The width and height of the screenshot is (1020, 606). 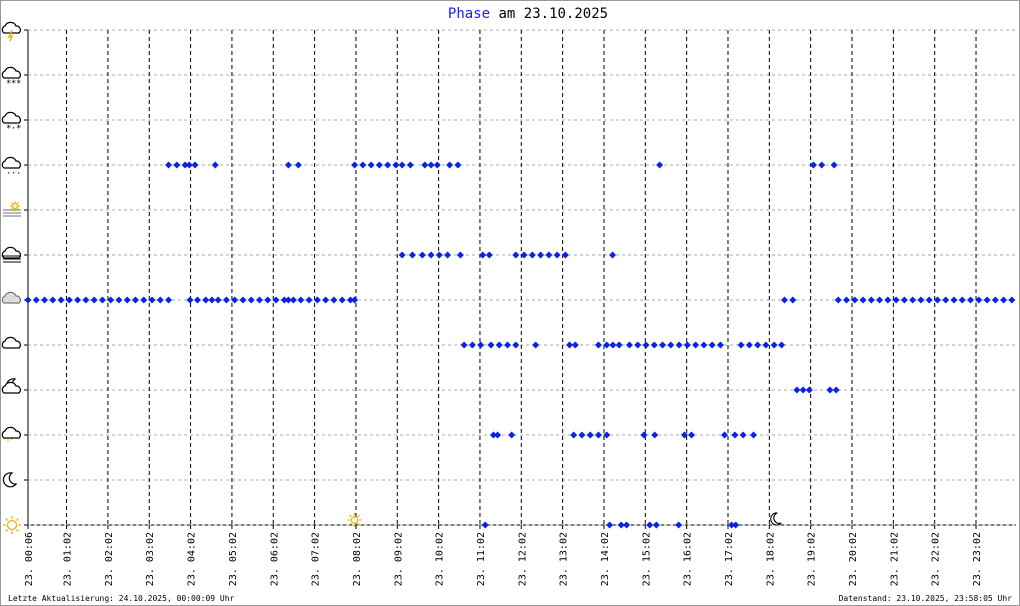 I want to click on x-tick-label: 23. 03:02, so click(x=150, y=559).